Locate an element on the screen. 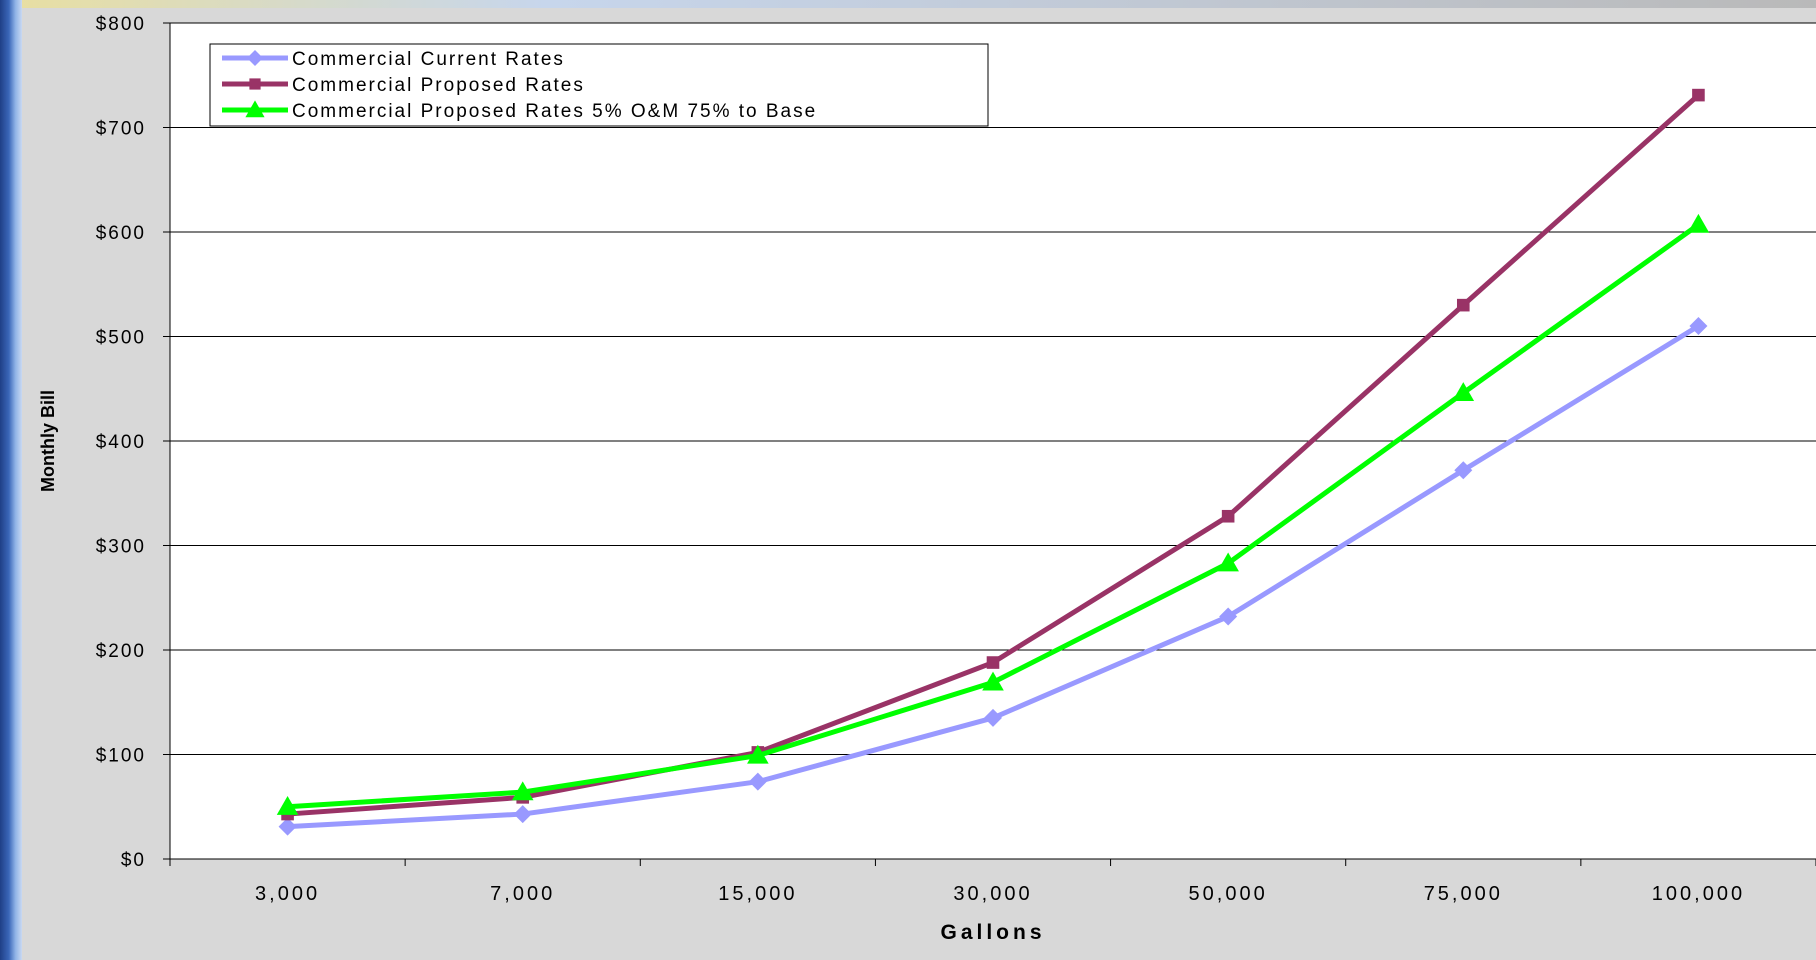 The image size is (1816, 960). slide-left-decoration is located at coordinates (11, 480).